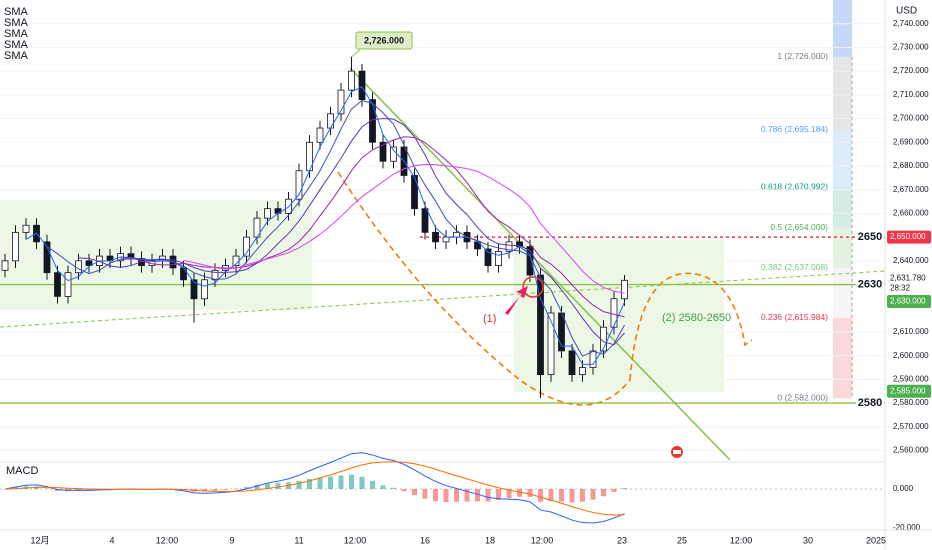 This screenshot has width=932, height=550. What do you see at coordinates (911, 355) in the screenshot?
I see `y-tick-label: 2,600.000` at bounding box center [911, 355].